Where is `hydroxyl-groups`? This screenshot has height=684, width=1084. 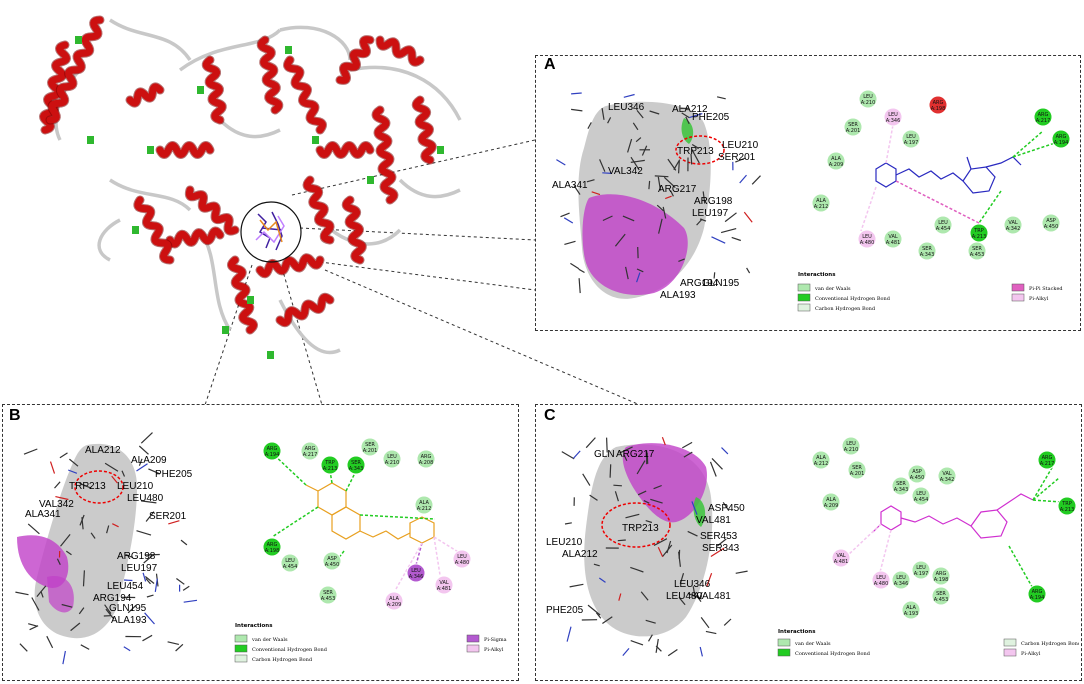 hydroxyl-groups is located at coordinates (312, 488).